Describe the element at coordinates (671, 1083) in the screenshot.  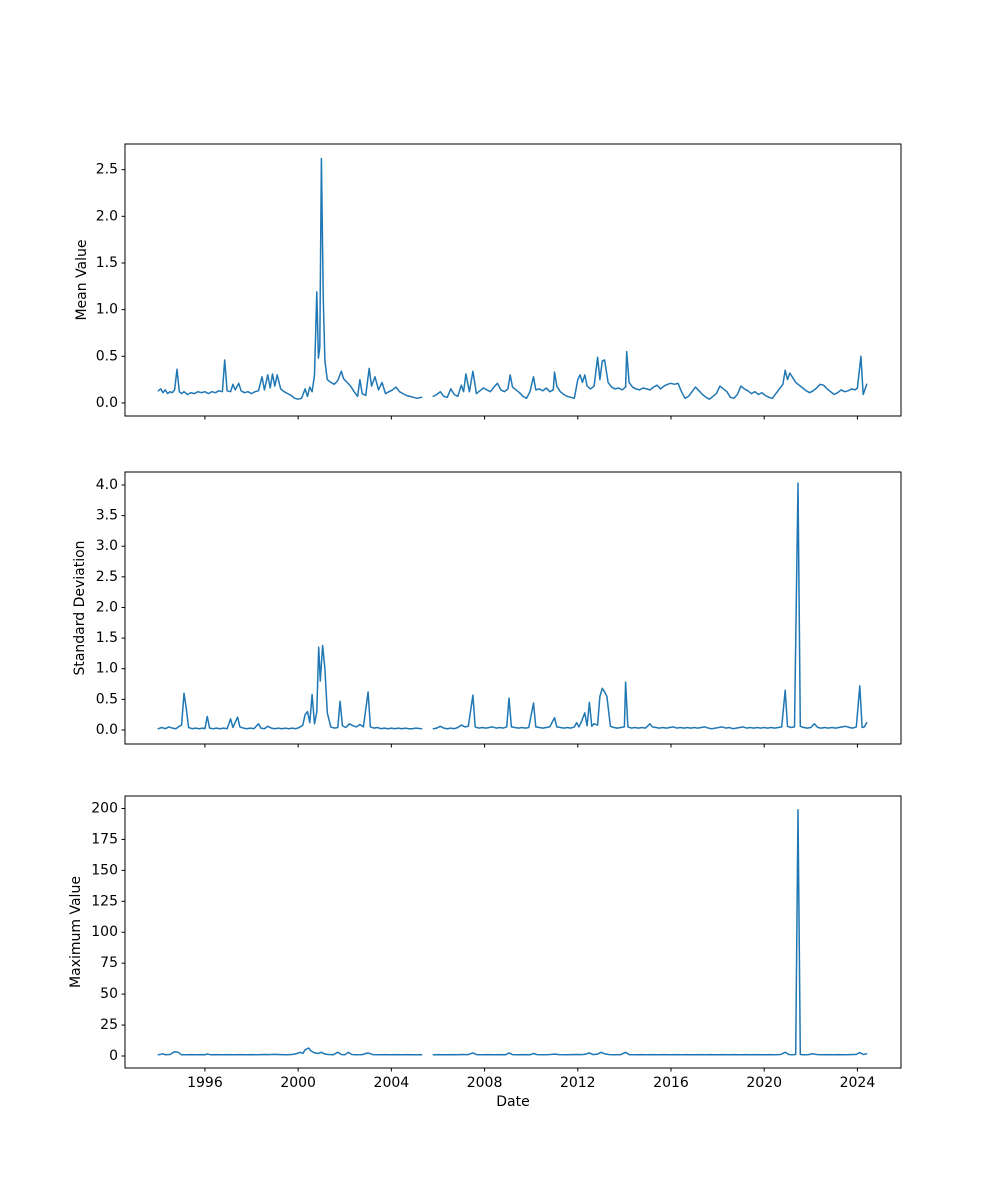
I see `x-tick-label: 2016` at that location.